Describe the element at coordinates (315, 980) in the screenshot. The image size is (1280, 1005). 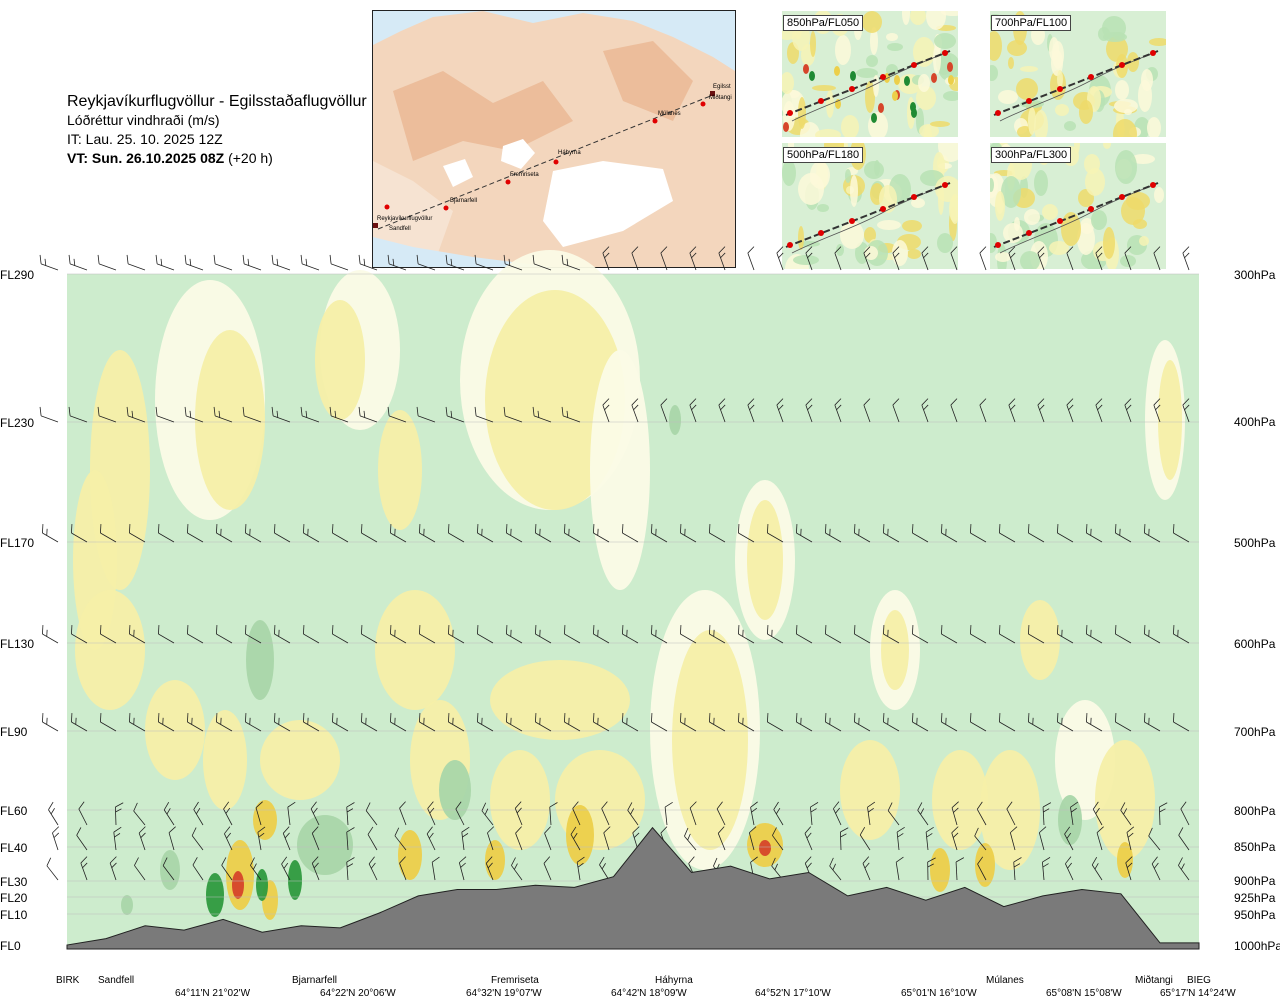
I see `station-label: Bjarnarfell` at that location.